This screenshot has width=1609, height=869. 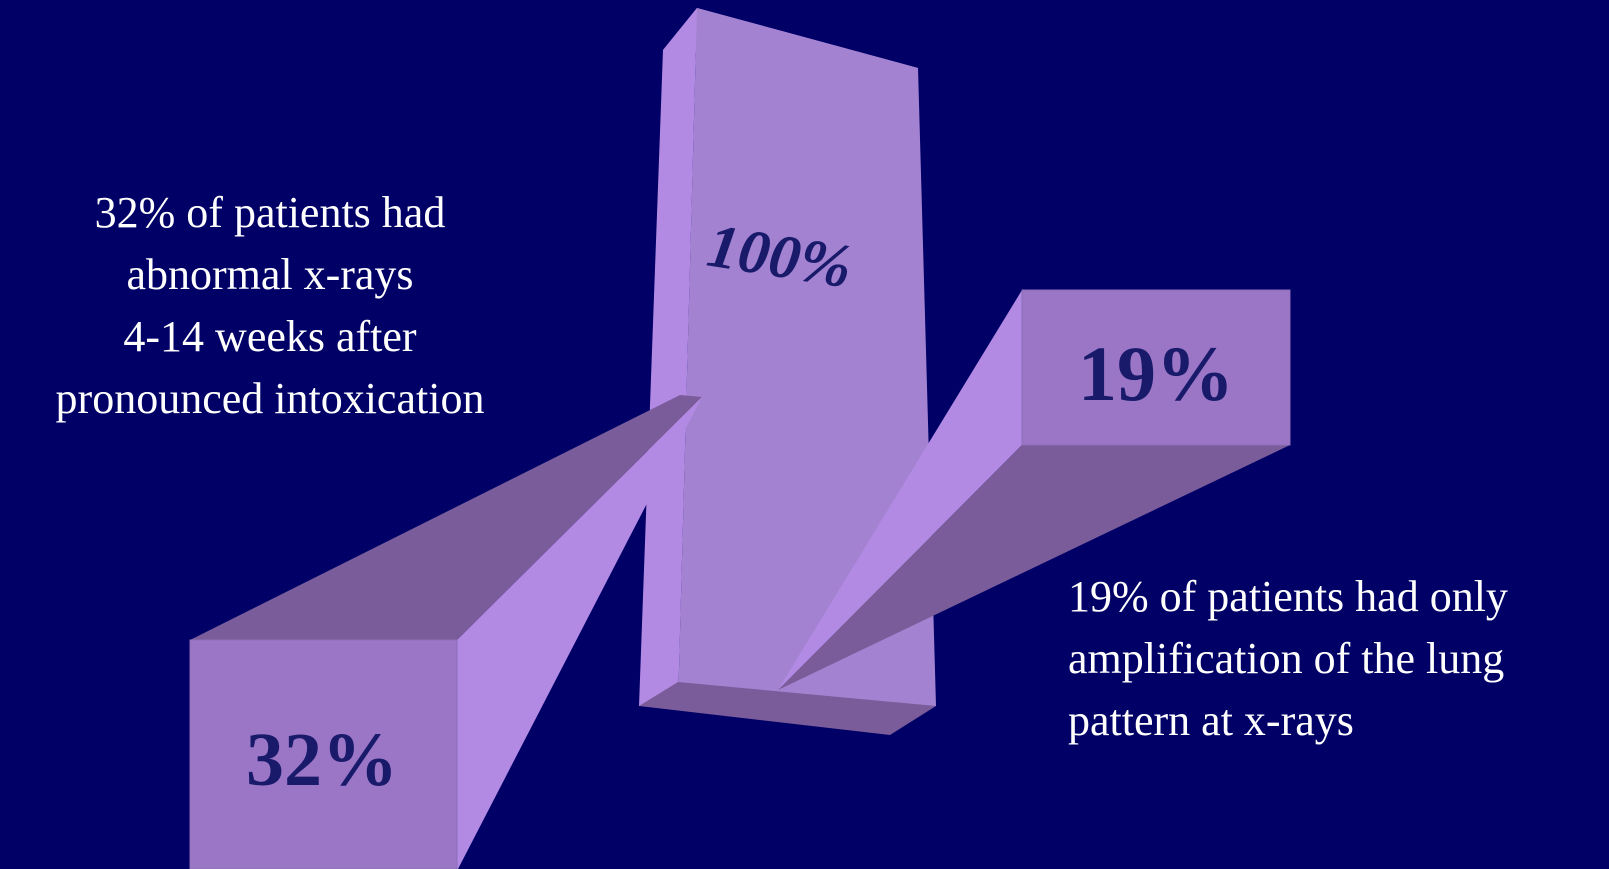 What do you see at coordinates (1211, 720) in the screenshot?
I see `right-caption-line: pattern at x-rays` at bounding box center [1211, 720].